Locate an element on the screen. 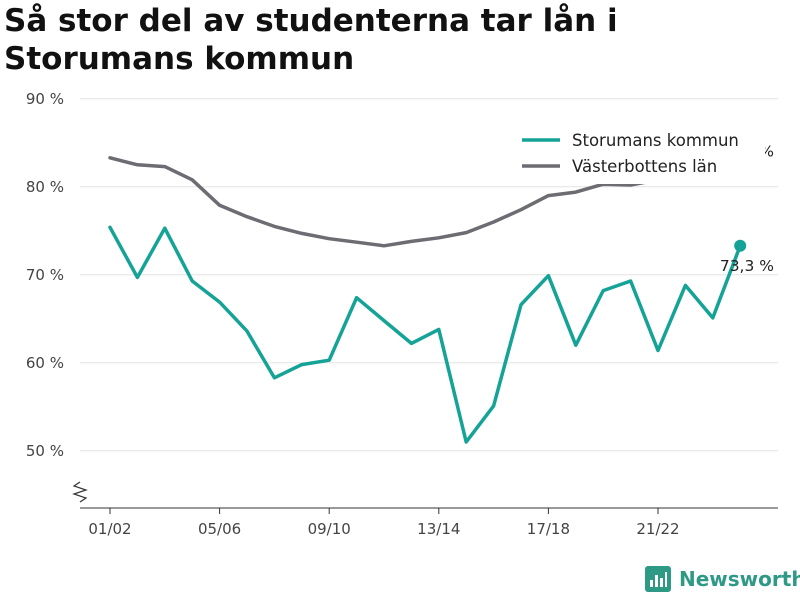 This screenshot has height=600, width=800. x-tick-label: 17/18 is located at coordinates (548, 529).